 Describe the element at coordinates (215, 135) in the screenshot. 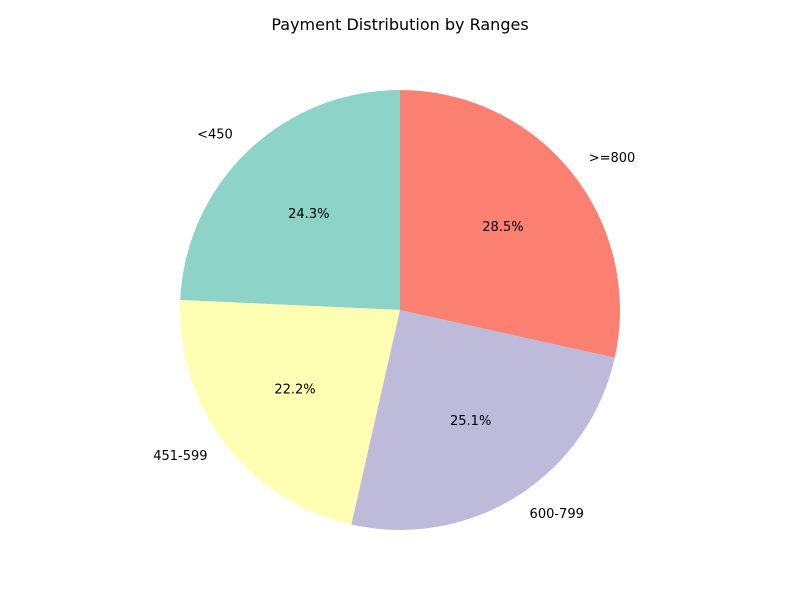

I see `pie-category-label-1: <450` at that location.